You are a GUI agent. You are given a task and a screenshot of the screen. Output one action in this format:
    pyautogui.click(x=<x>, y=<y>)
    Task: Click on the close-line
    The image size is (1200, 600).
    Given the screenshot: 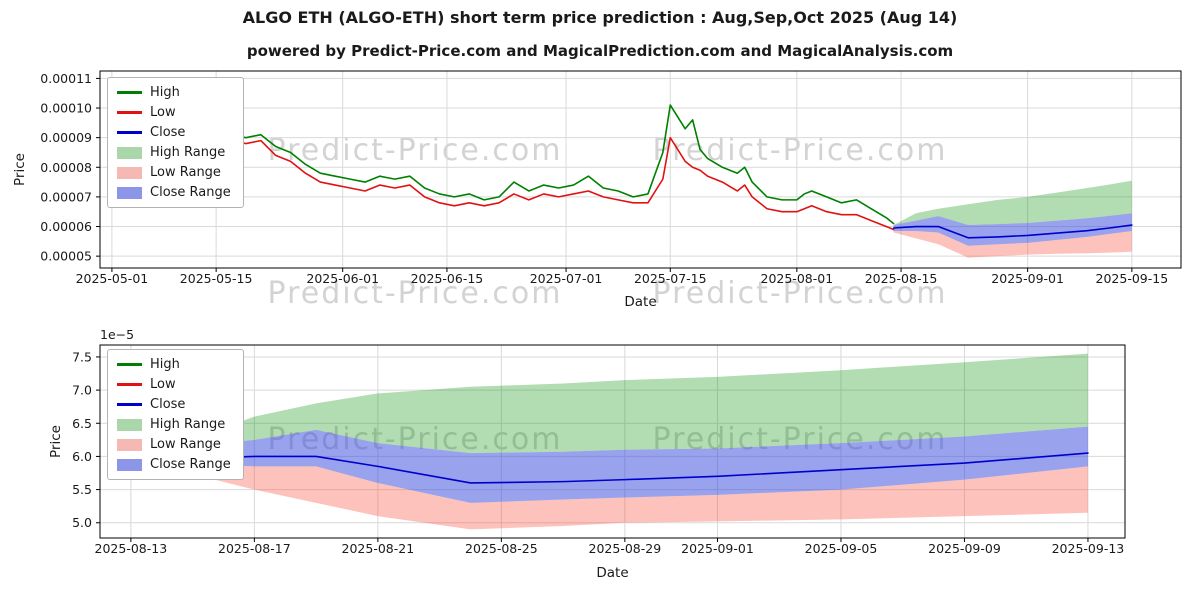 What is the action you would take?
    pyautogui.click(x=1012, y=231)
    